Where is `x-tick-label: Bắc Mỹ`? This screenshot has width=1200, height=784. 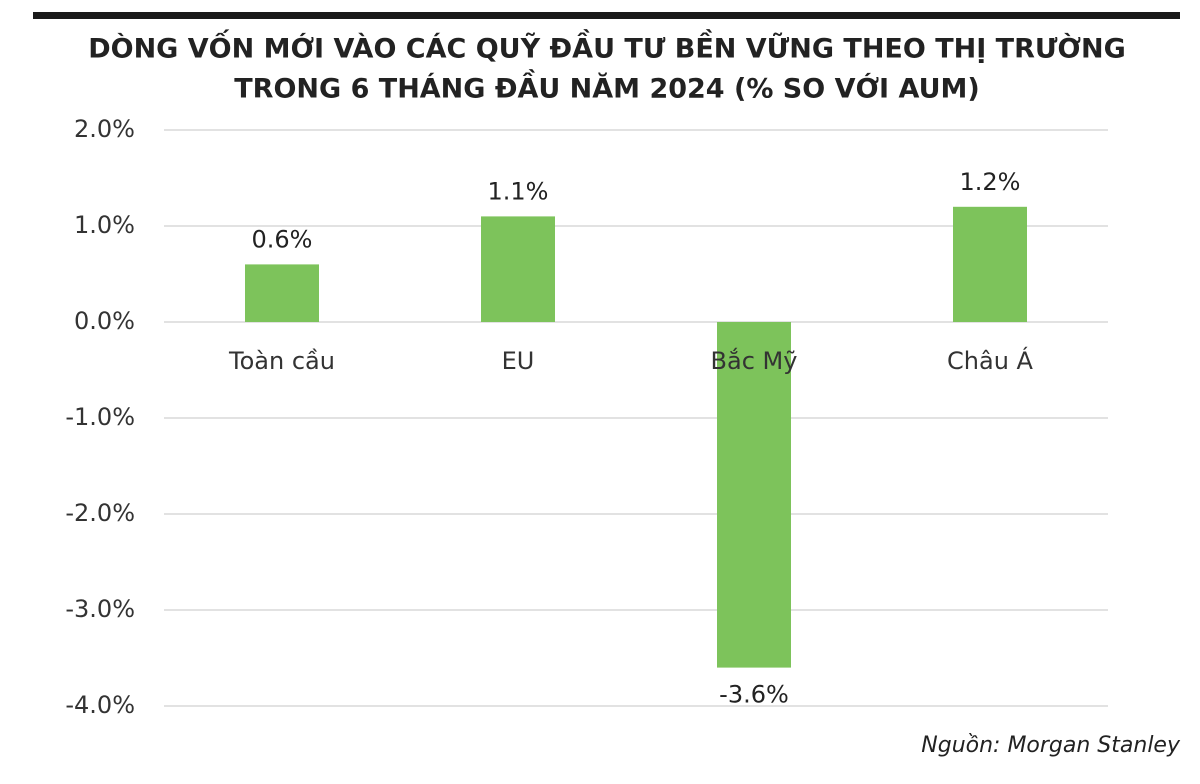
x-tick-label: Bắc Mỹ is located at coordinates (754, 360).